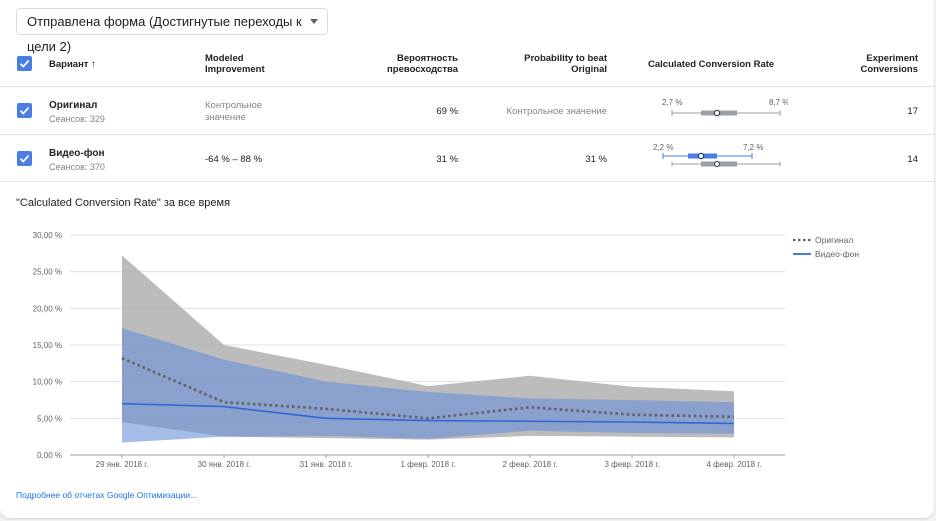 The image size is (936, 521). What do you see at coordinates (326, 464) in the screenshot?
I see `x-tick-label: 31 янв. 2018 г.` at bounding box center [326, 464].